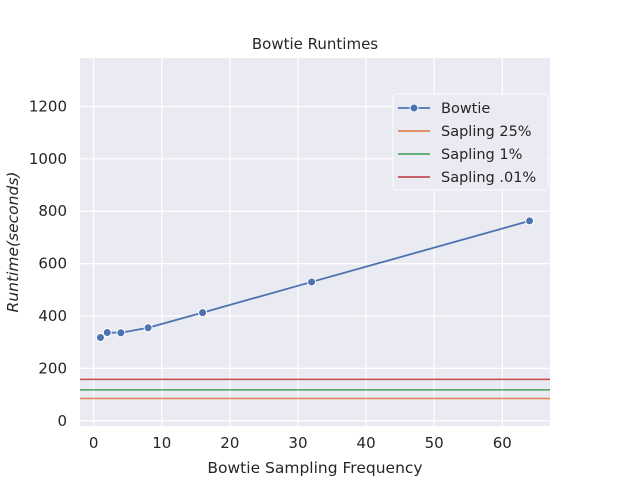 Image resolution: width=640 pixels, height=480 pixels. Describe the element at coordinates (414, 108) in the screenshot. I see `legend-marker` at that location.